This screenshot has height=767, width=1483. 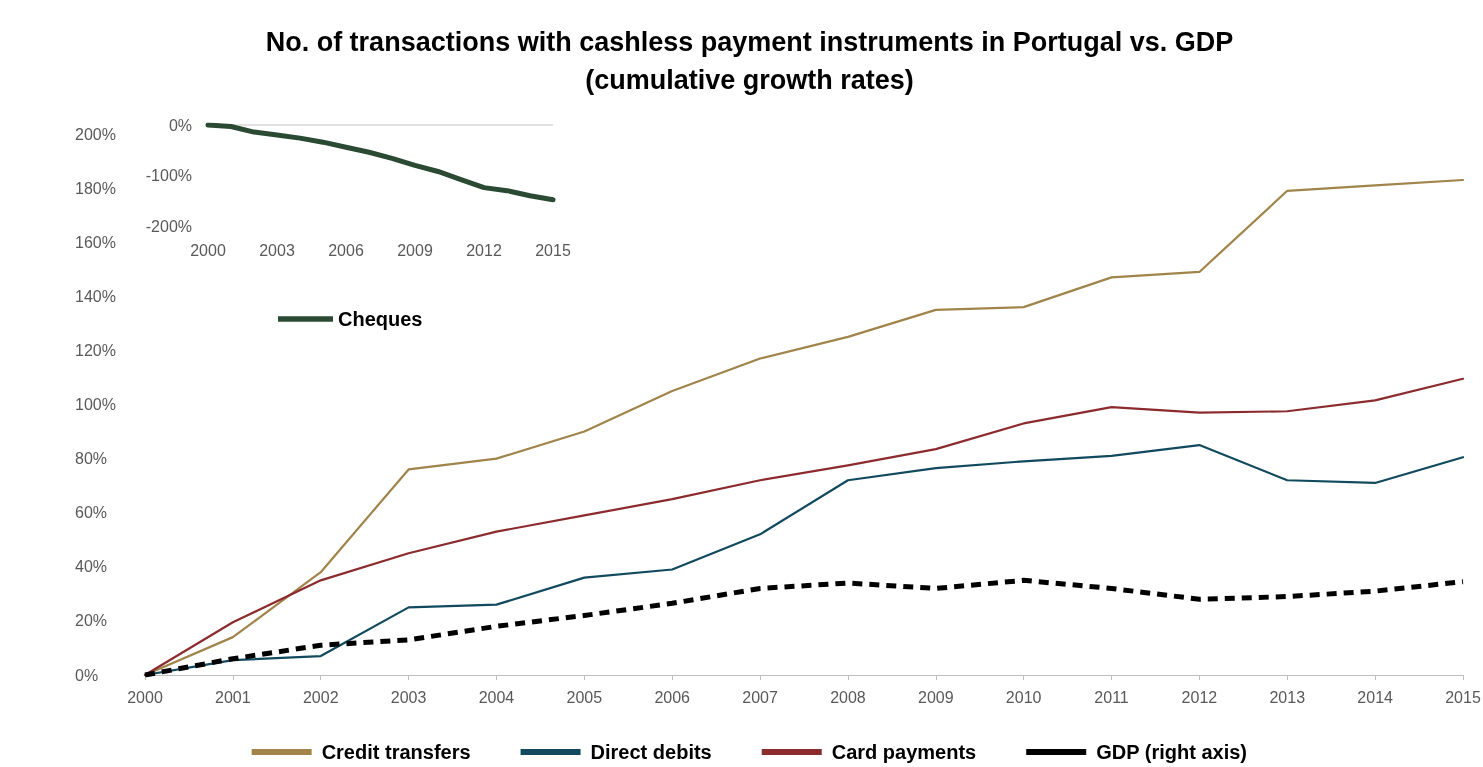 I want to click on x-tick-label: 2001, so click(x=233, y=697).